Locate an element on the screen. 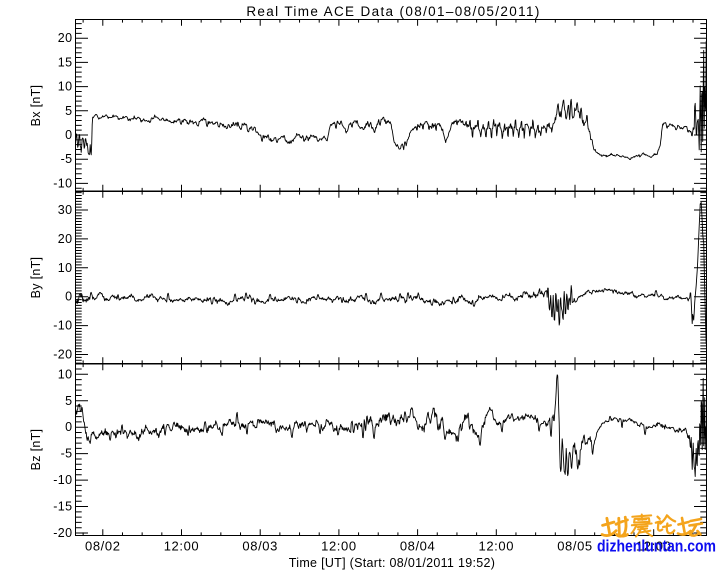 The width and height of the screenshot is (720, 576). svg-text:Real Time ACE Data (08/01–08/0: Real Time ACE Data (08/01–08/05/2011) is located at coordinates (393, 11).